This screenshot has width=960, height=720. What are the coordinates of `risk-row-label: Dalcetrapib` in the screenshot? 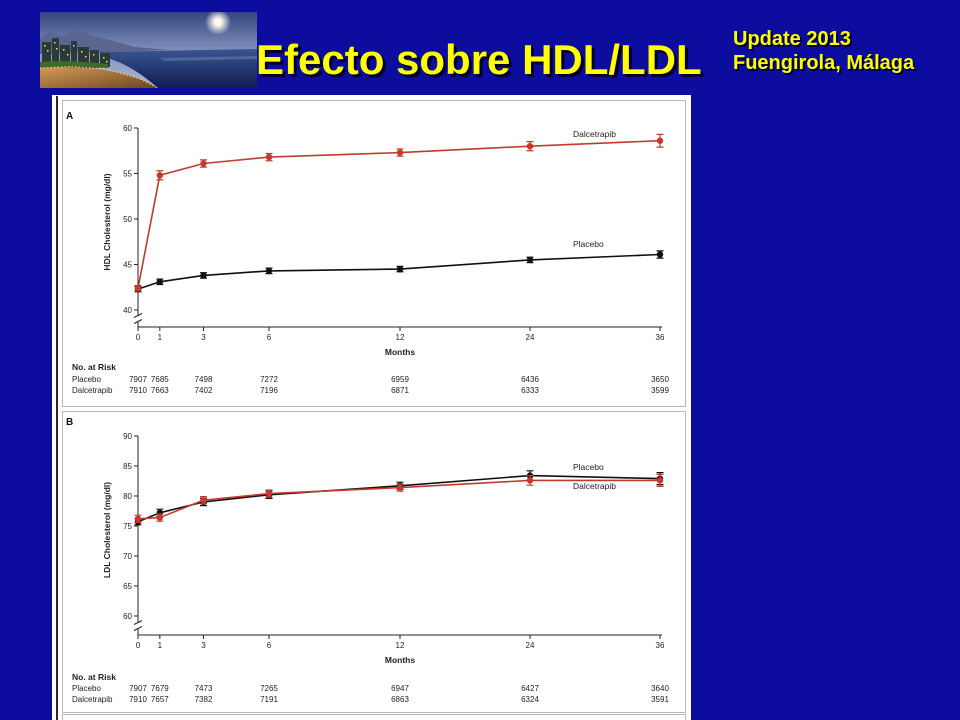 It's located at (92, 390).